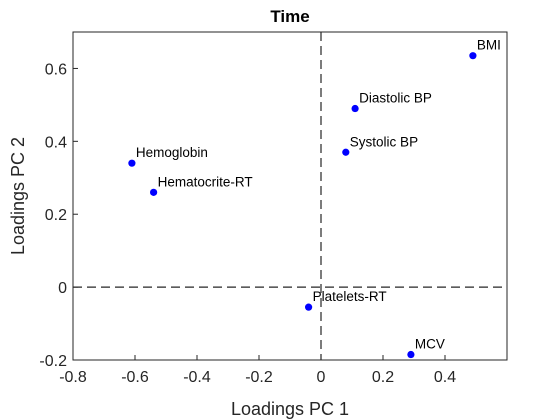 This screenshot has width=560, height=420. Describe the element at coordinates (489, 45) in the screenshot. I see `data-point-label: BMI` at that location.